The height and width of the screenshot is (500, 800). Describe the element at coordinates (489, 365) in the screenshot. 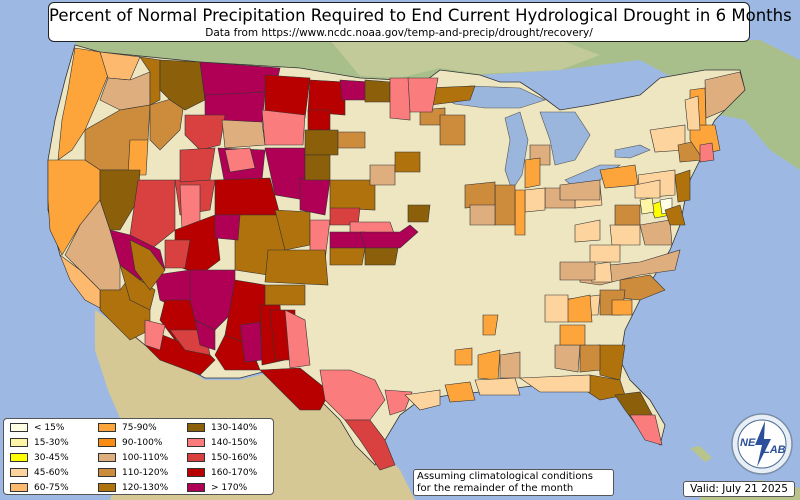

I see `region-ms-coast` at that location.